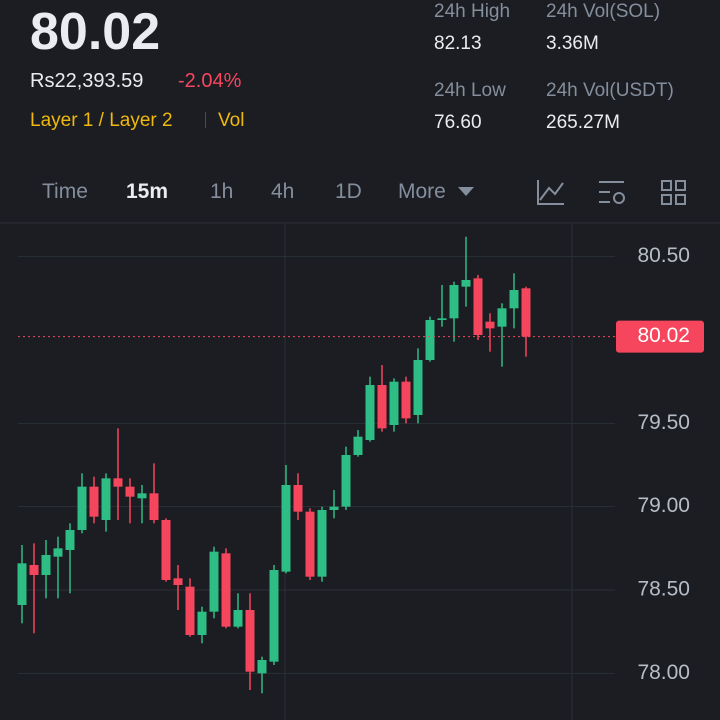 This screenshot has height=720, width=720. Describe the element at coordinates (65, 191) in the screenshot. I see `tab: Time` at that location.